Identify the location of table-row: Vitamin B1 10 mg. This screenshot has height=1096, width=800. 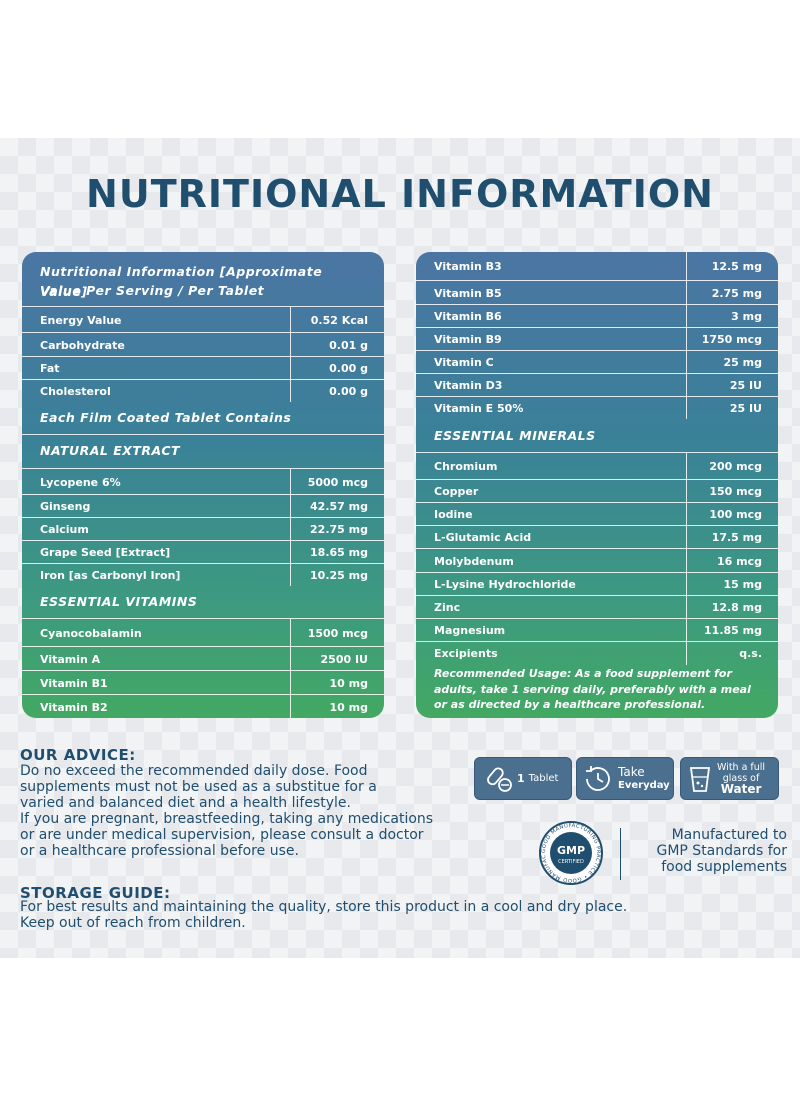
(203, 682).